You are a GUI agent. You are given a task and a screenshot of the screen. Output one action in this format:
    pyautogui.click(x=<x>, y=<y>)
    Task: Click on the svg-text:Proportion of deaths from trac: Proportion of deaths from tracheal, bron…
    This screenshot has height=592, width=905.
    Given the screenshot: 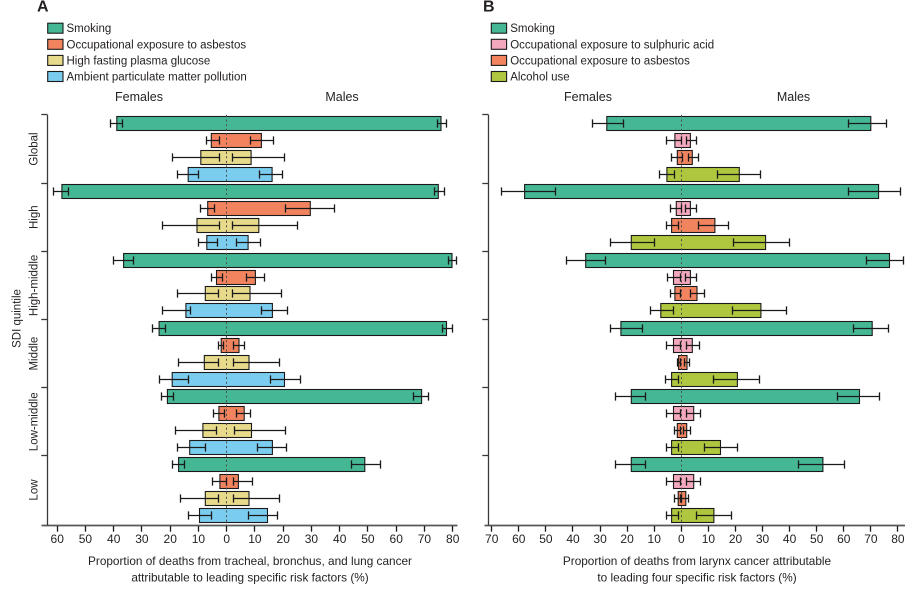 What is the action you would take?
    pyautogui.click(x=250, y=561)
    